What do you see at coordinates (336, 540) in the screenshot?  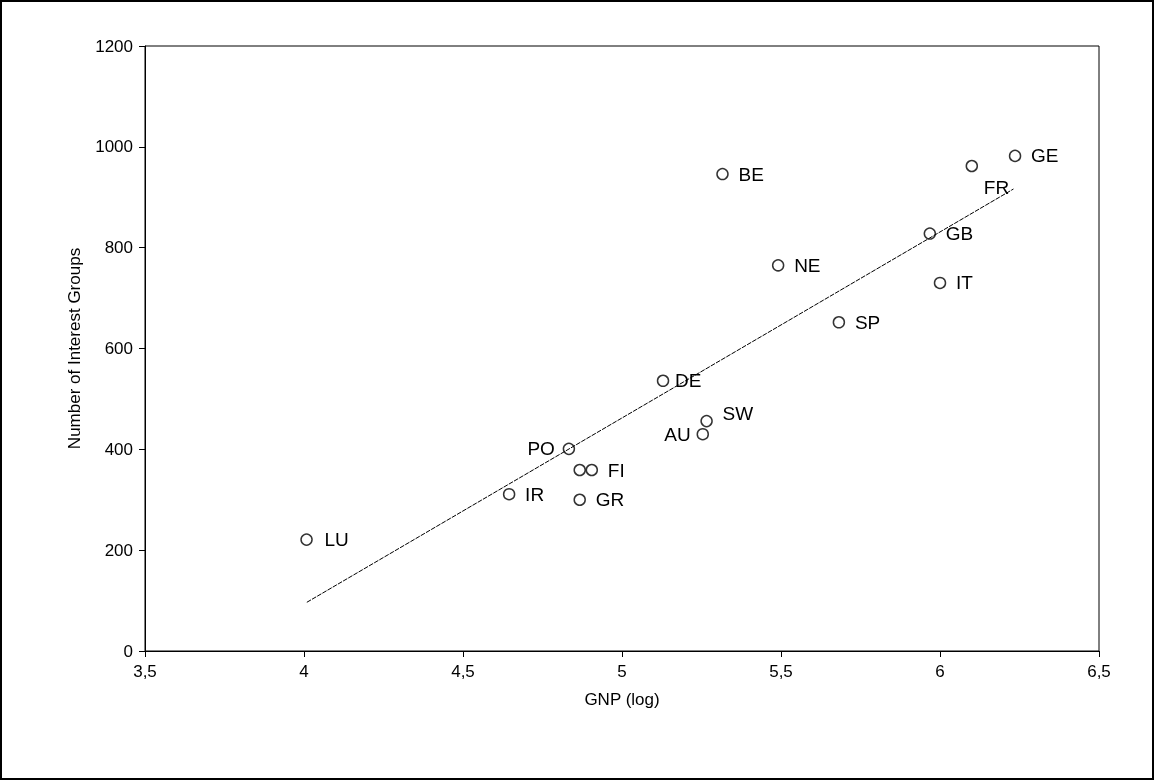 I see `annotation: LU` at bounding box center [336, 540].